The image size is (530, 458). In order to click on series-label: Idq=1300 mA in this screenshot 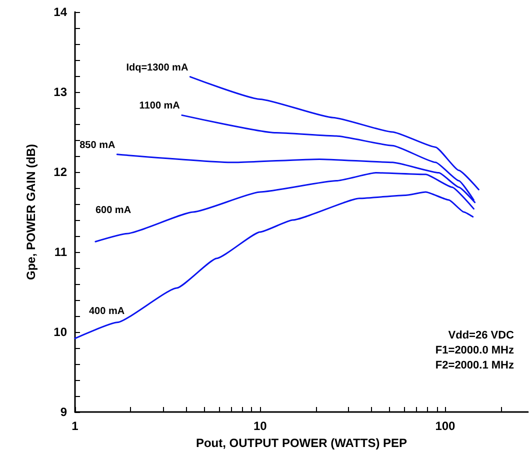, I will do `click(157, 68)`.